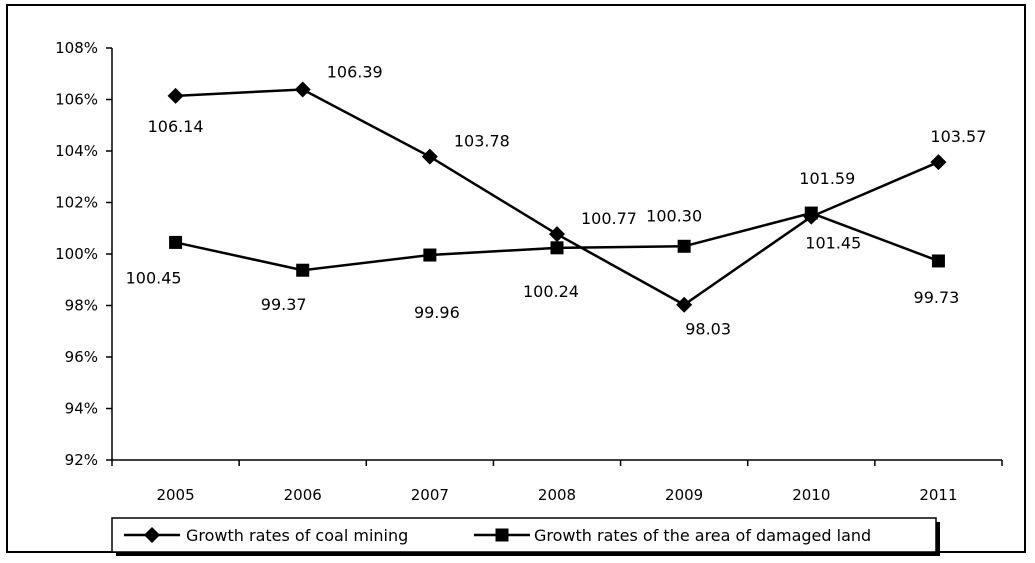 The image size is (1035, 563). Describe the element at coordinates (708, 329) in the screenshot. I see `data-label: 98.03` at that location.